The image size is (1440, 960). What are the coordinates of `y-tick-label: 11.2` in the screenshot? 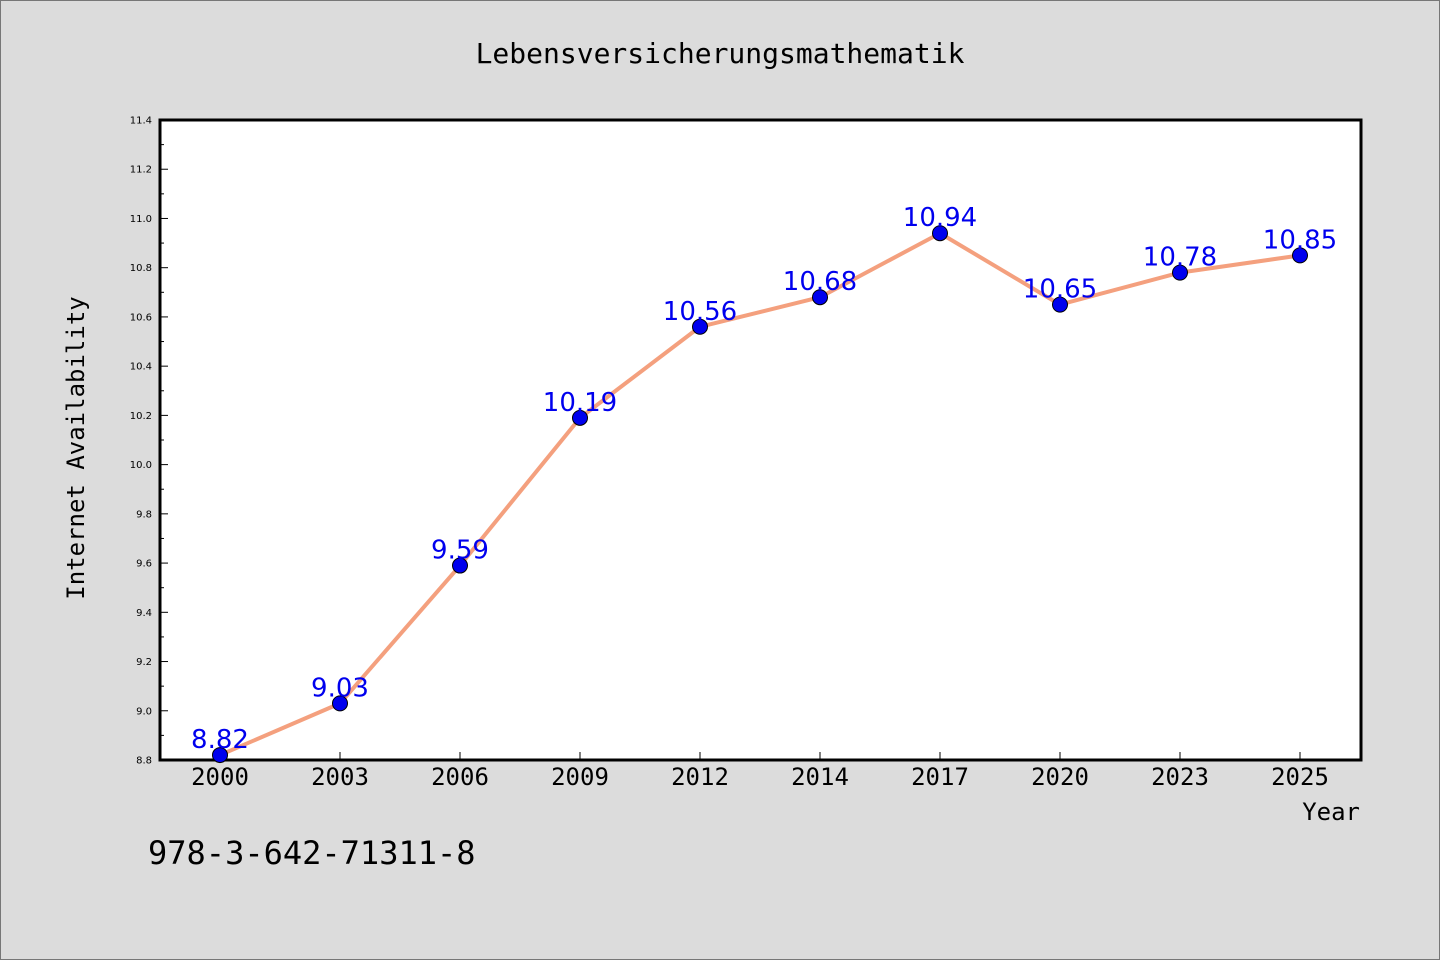 It's located at (141, 170).